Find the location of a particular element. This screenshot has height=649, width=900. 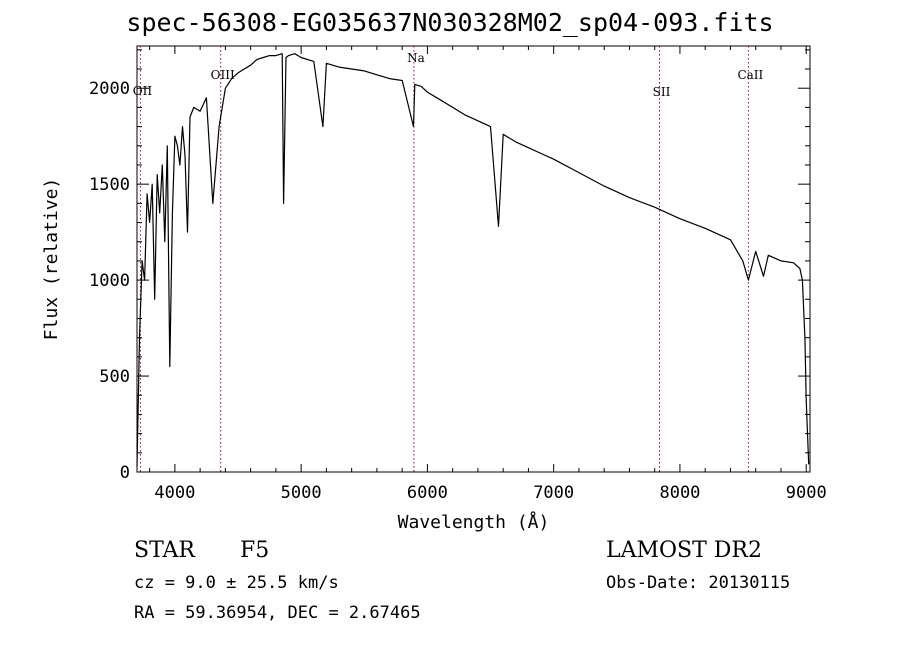

y-tick-label: 2000 is located at coordinates (109, 89).